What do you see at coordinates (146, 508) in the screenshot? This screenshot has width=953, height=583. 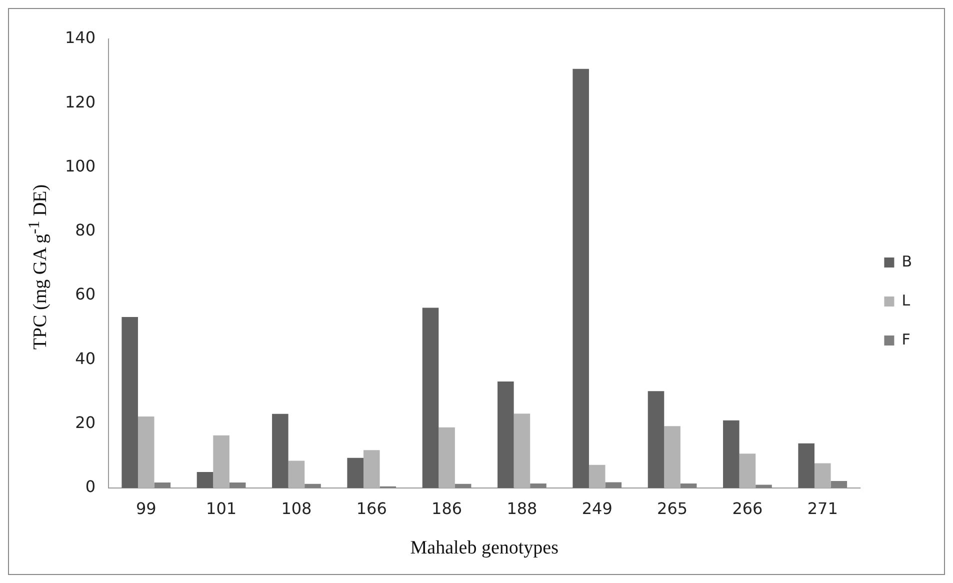 I see `x-tick-label: 99` at bounding box center [146, 508].